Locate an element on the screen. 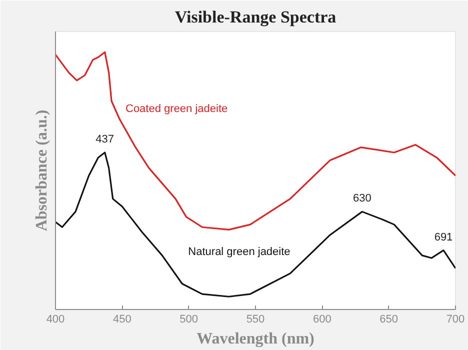 The width and height of the screenshot is (468, 350). x-tick-label: 400 is located at coordinates (55, 320).